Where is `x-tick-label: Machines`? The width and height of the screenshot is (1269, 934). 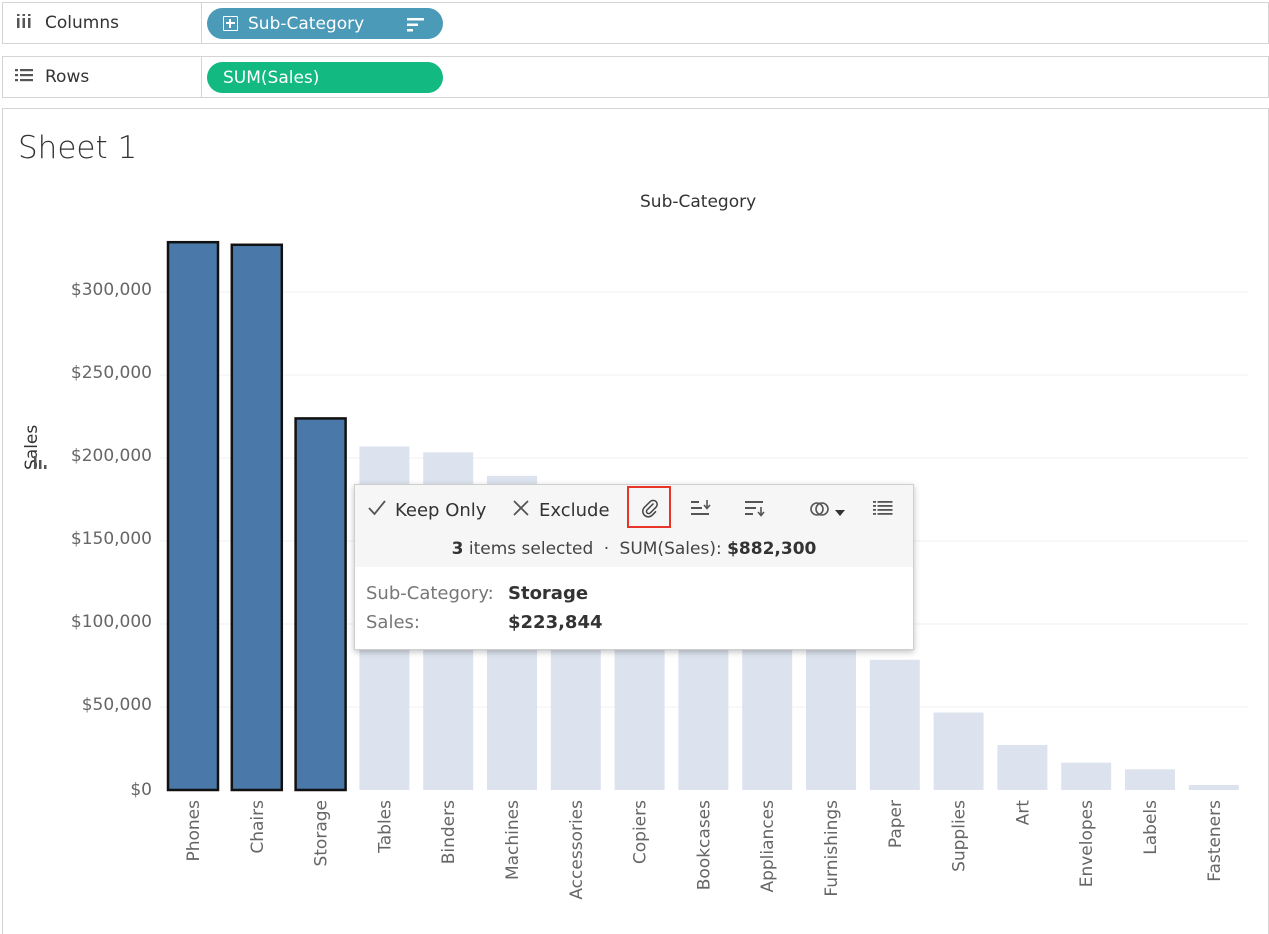
x-tick-label: Machines is located at coordinates (513, 840).